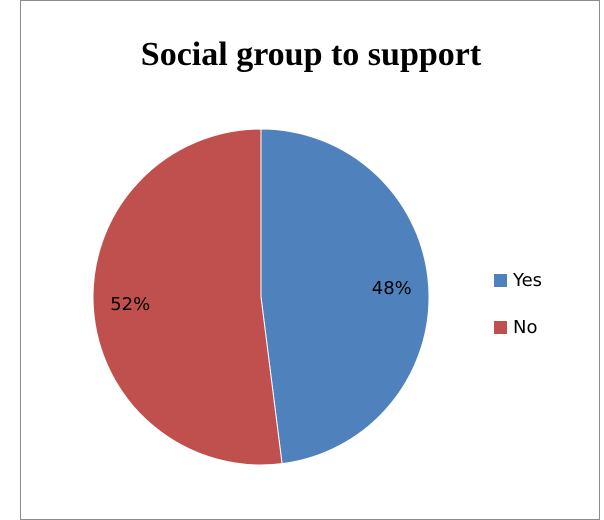 Image resolution: width=604 pixels, height=520 pixels. I want to click on legend-label-yes: Yes, so click(527, 280).